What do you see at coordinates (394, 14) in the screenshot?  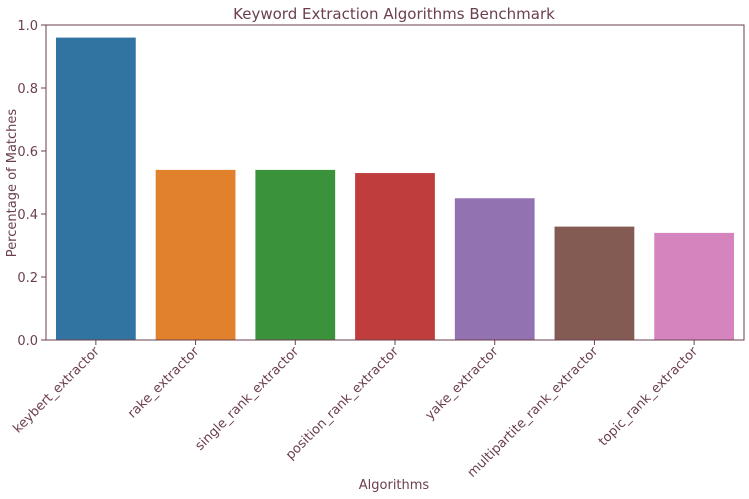 I see `chart-title: Keyword Extraction Algorithms Benchmark` at bounding box center [394, 14].